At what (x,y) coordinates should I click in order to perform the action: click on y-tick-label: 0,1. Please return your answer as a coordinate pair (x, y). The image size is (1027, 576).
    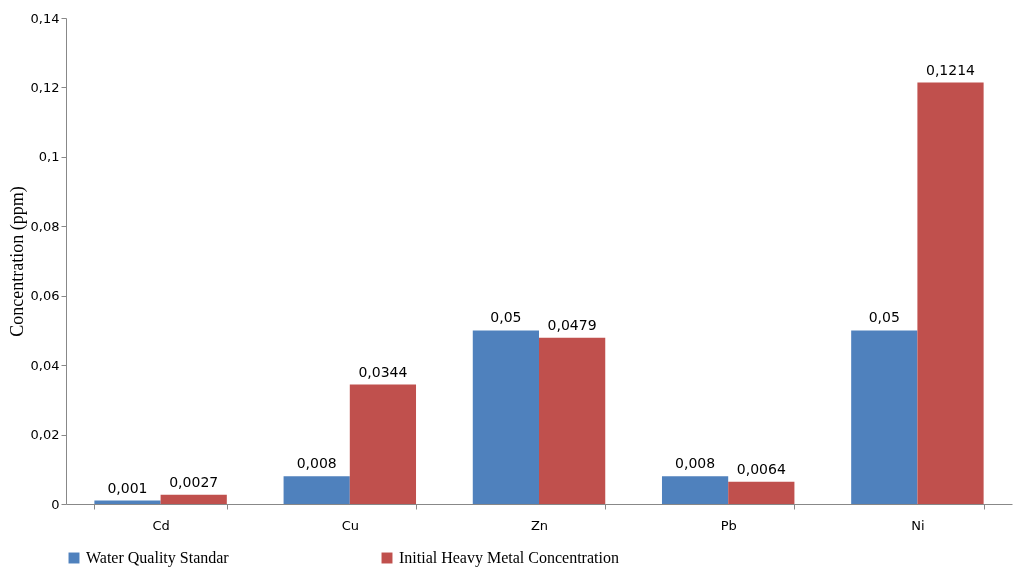
    Looking at the image, I should click on (49, 157).